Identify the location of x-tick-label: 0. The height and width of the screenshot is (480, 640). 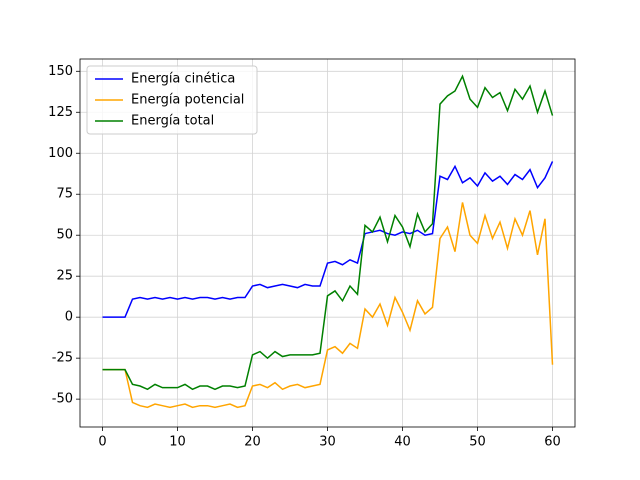
(102, 442).